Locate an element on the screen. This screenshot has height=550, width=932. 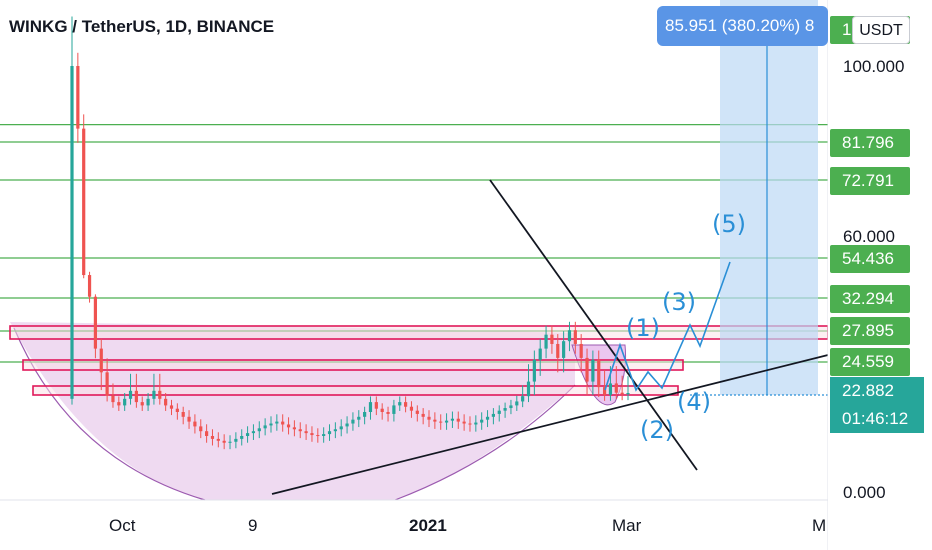
level-label-27: 27.895 is located at coordinates (870, 331).